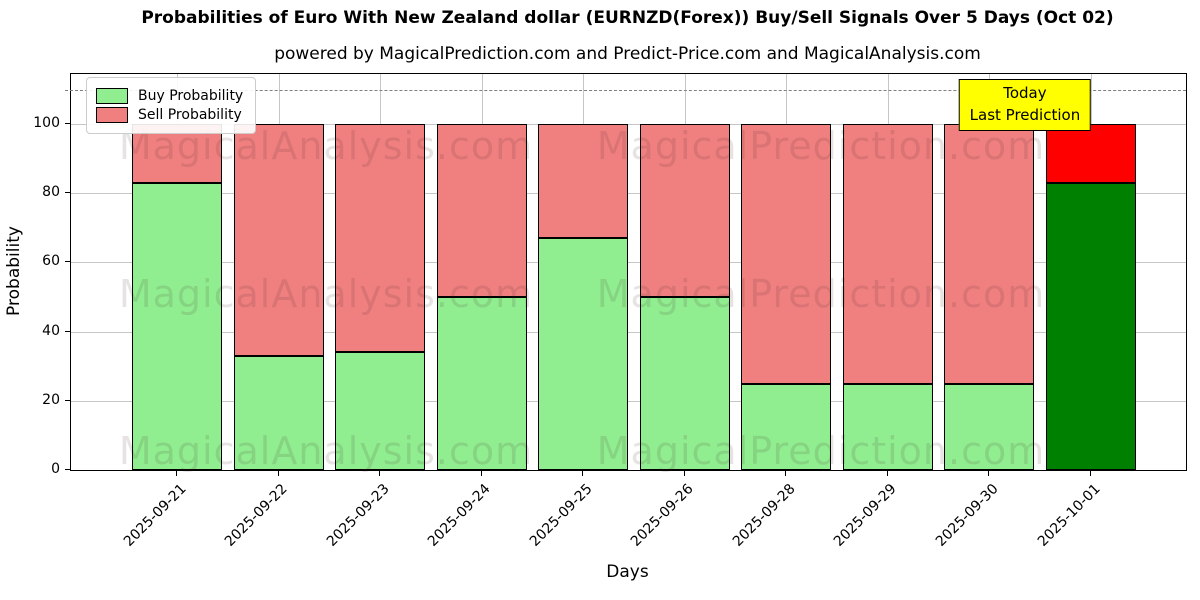 The height and width of the screenshot is (600, 1200). I want to click on legend-entry-buy: Buy Probability, so click(169, 96).